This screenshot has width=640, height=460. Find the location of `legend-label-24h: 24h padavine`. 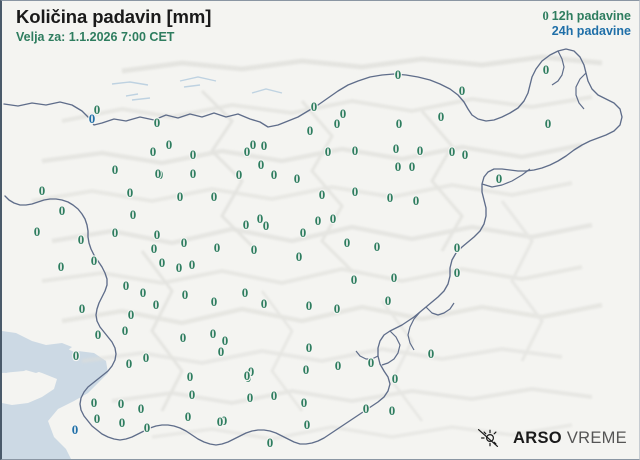

legend-label-24h: 24h padavine is located at coordinates (591, 31).